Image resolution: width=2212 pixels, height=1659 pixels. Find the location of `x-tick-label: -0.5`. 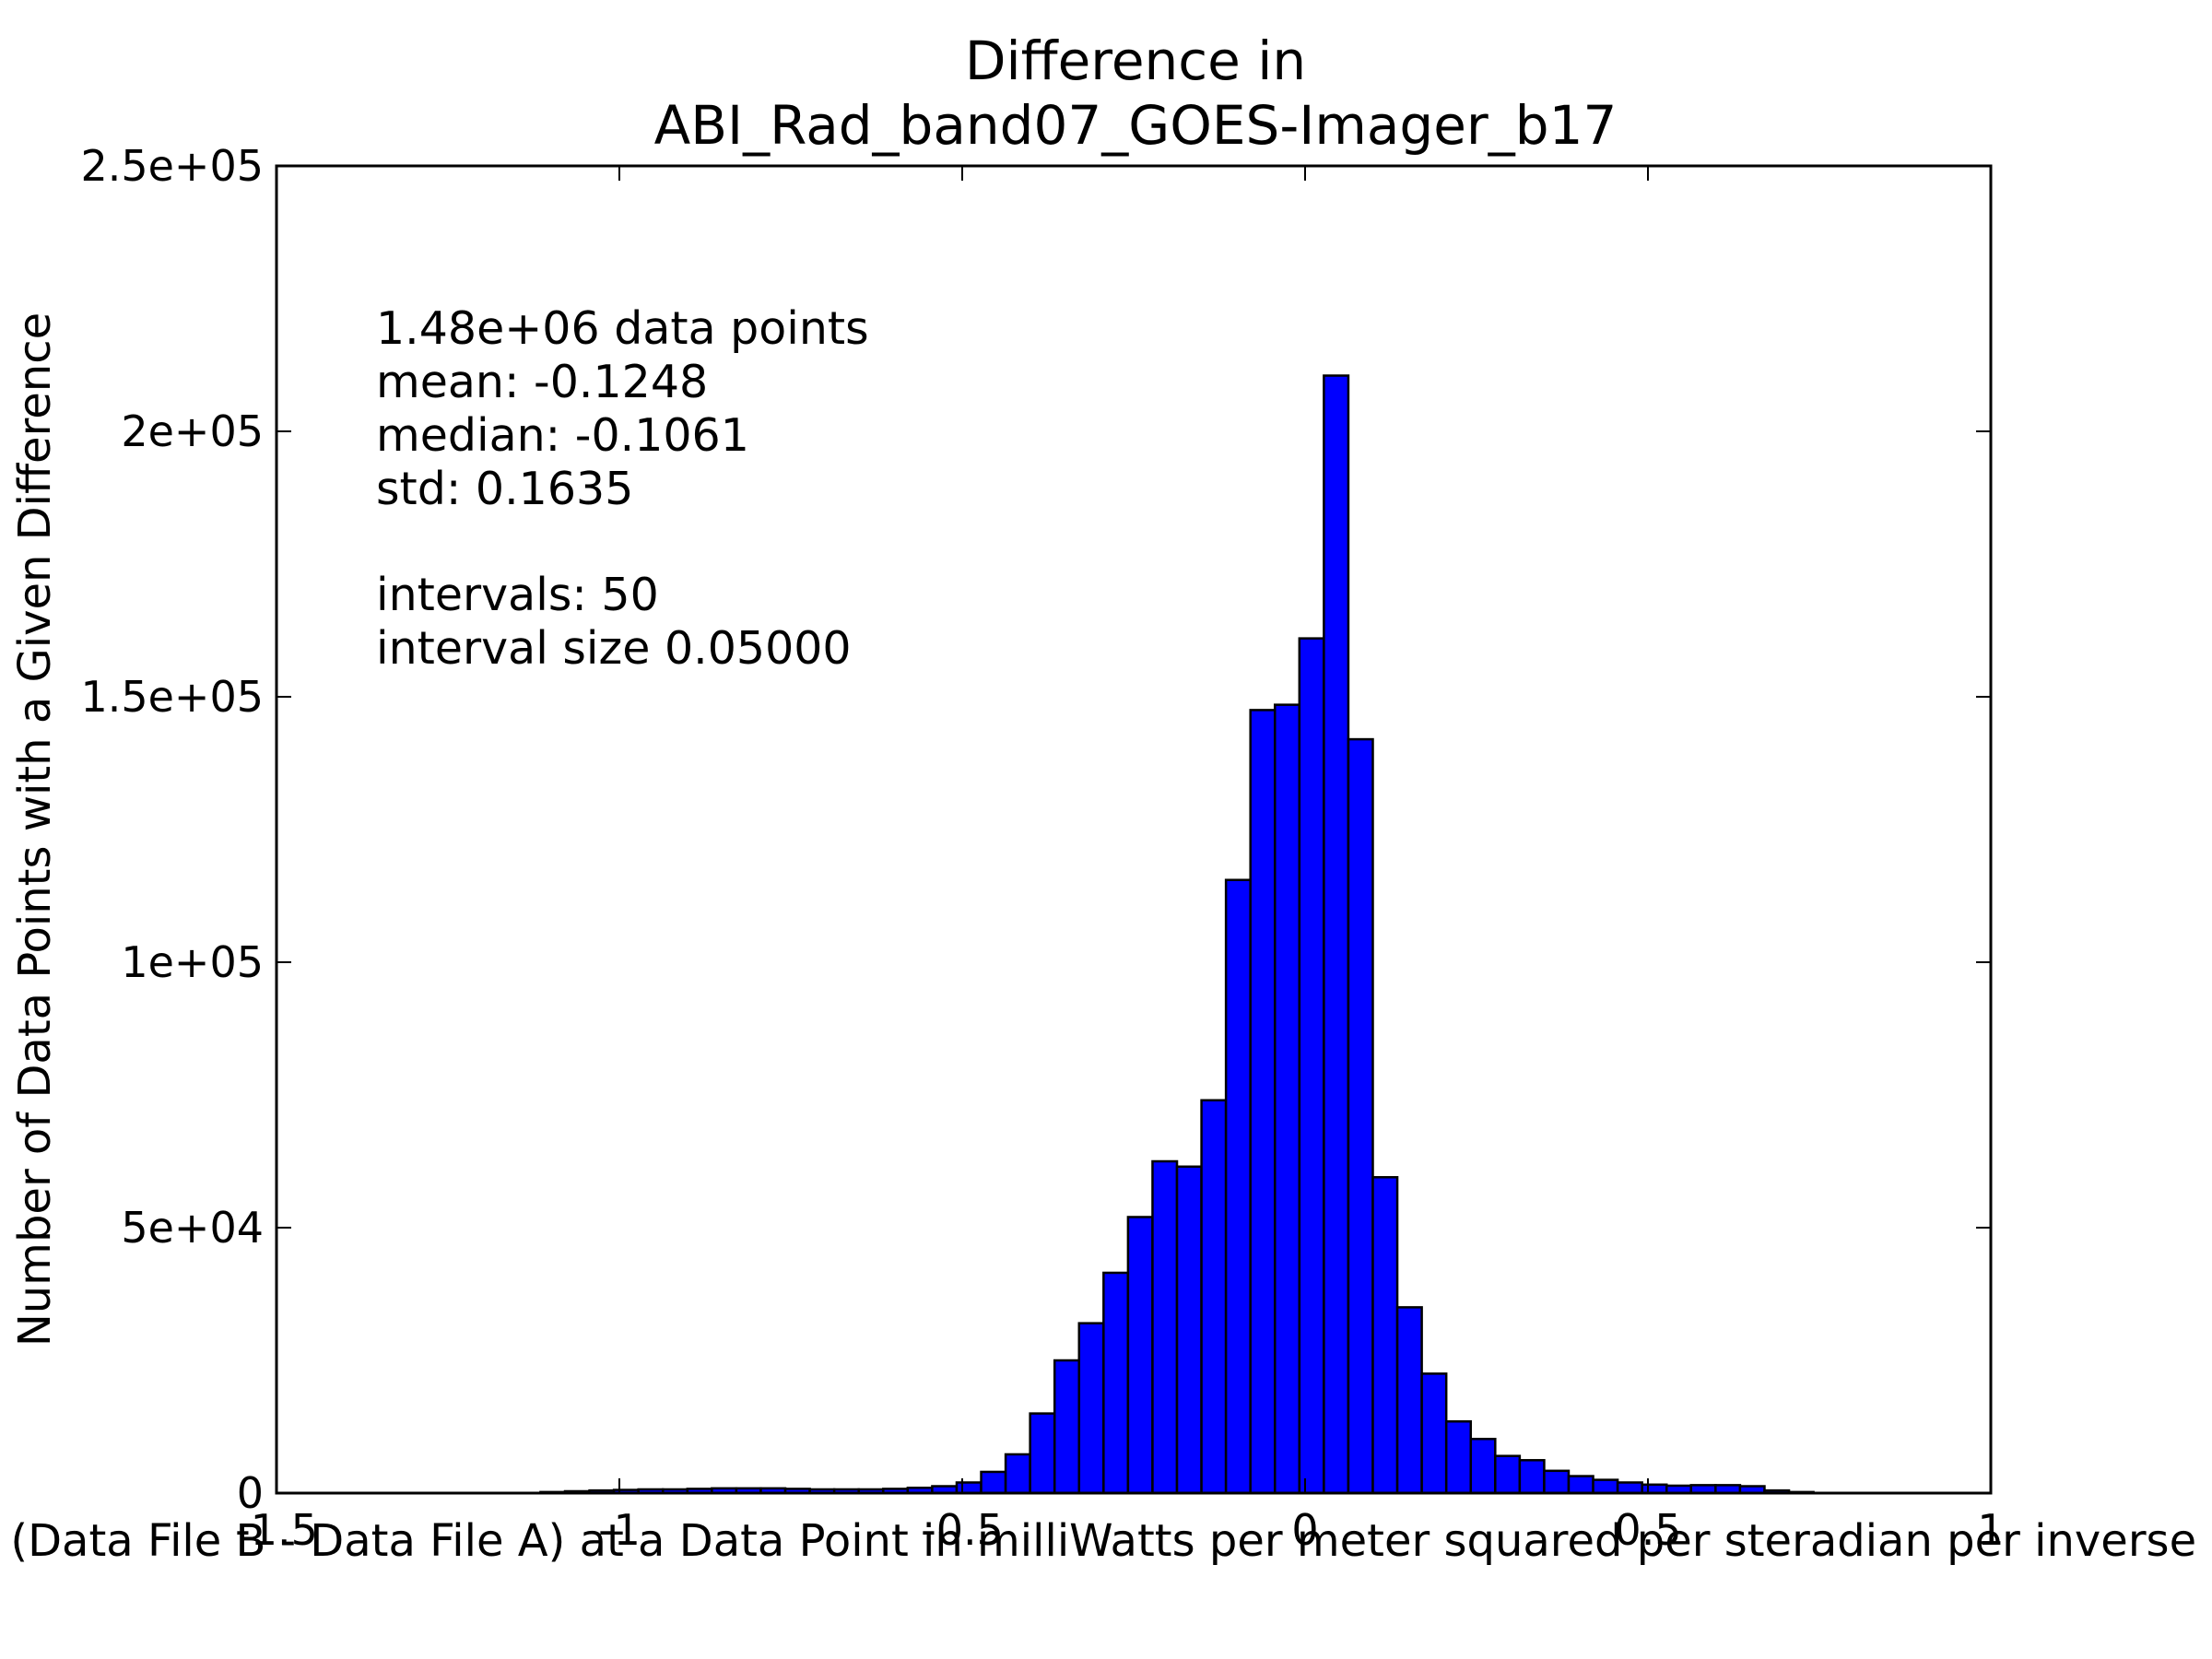

x-tick-label: -0.5 is located at coordinates (962, 1530).